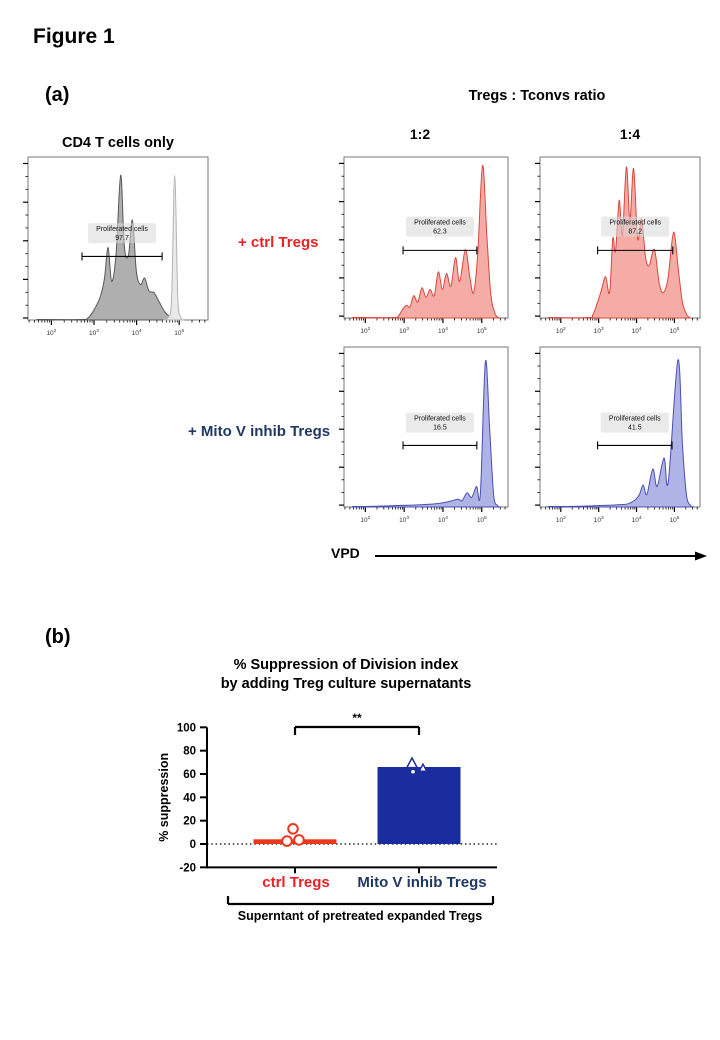 The image size is (720, 1040). What do you see at coordinates (360, 916) in the screenshot?
I see `group-bracket-label: Superntant of pretreated expanded Tregs` at bounding box center [360, 916].